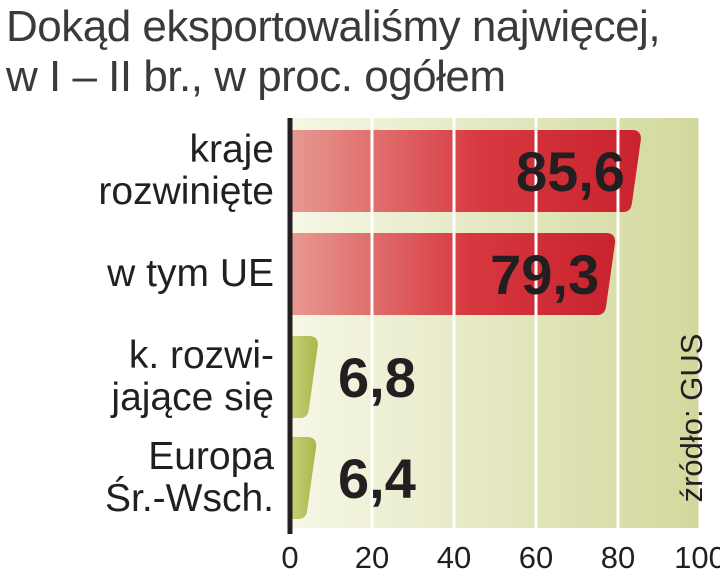 The image size is (720, 577). I want to click on category-label: Europa Śr.-Wsch., so click(189, 477).